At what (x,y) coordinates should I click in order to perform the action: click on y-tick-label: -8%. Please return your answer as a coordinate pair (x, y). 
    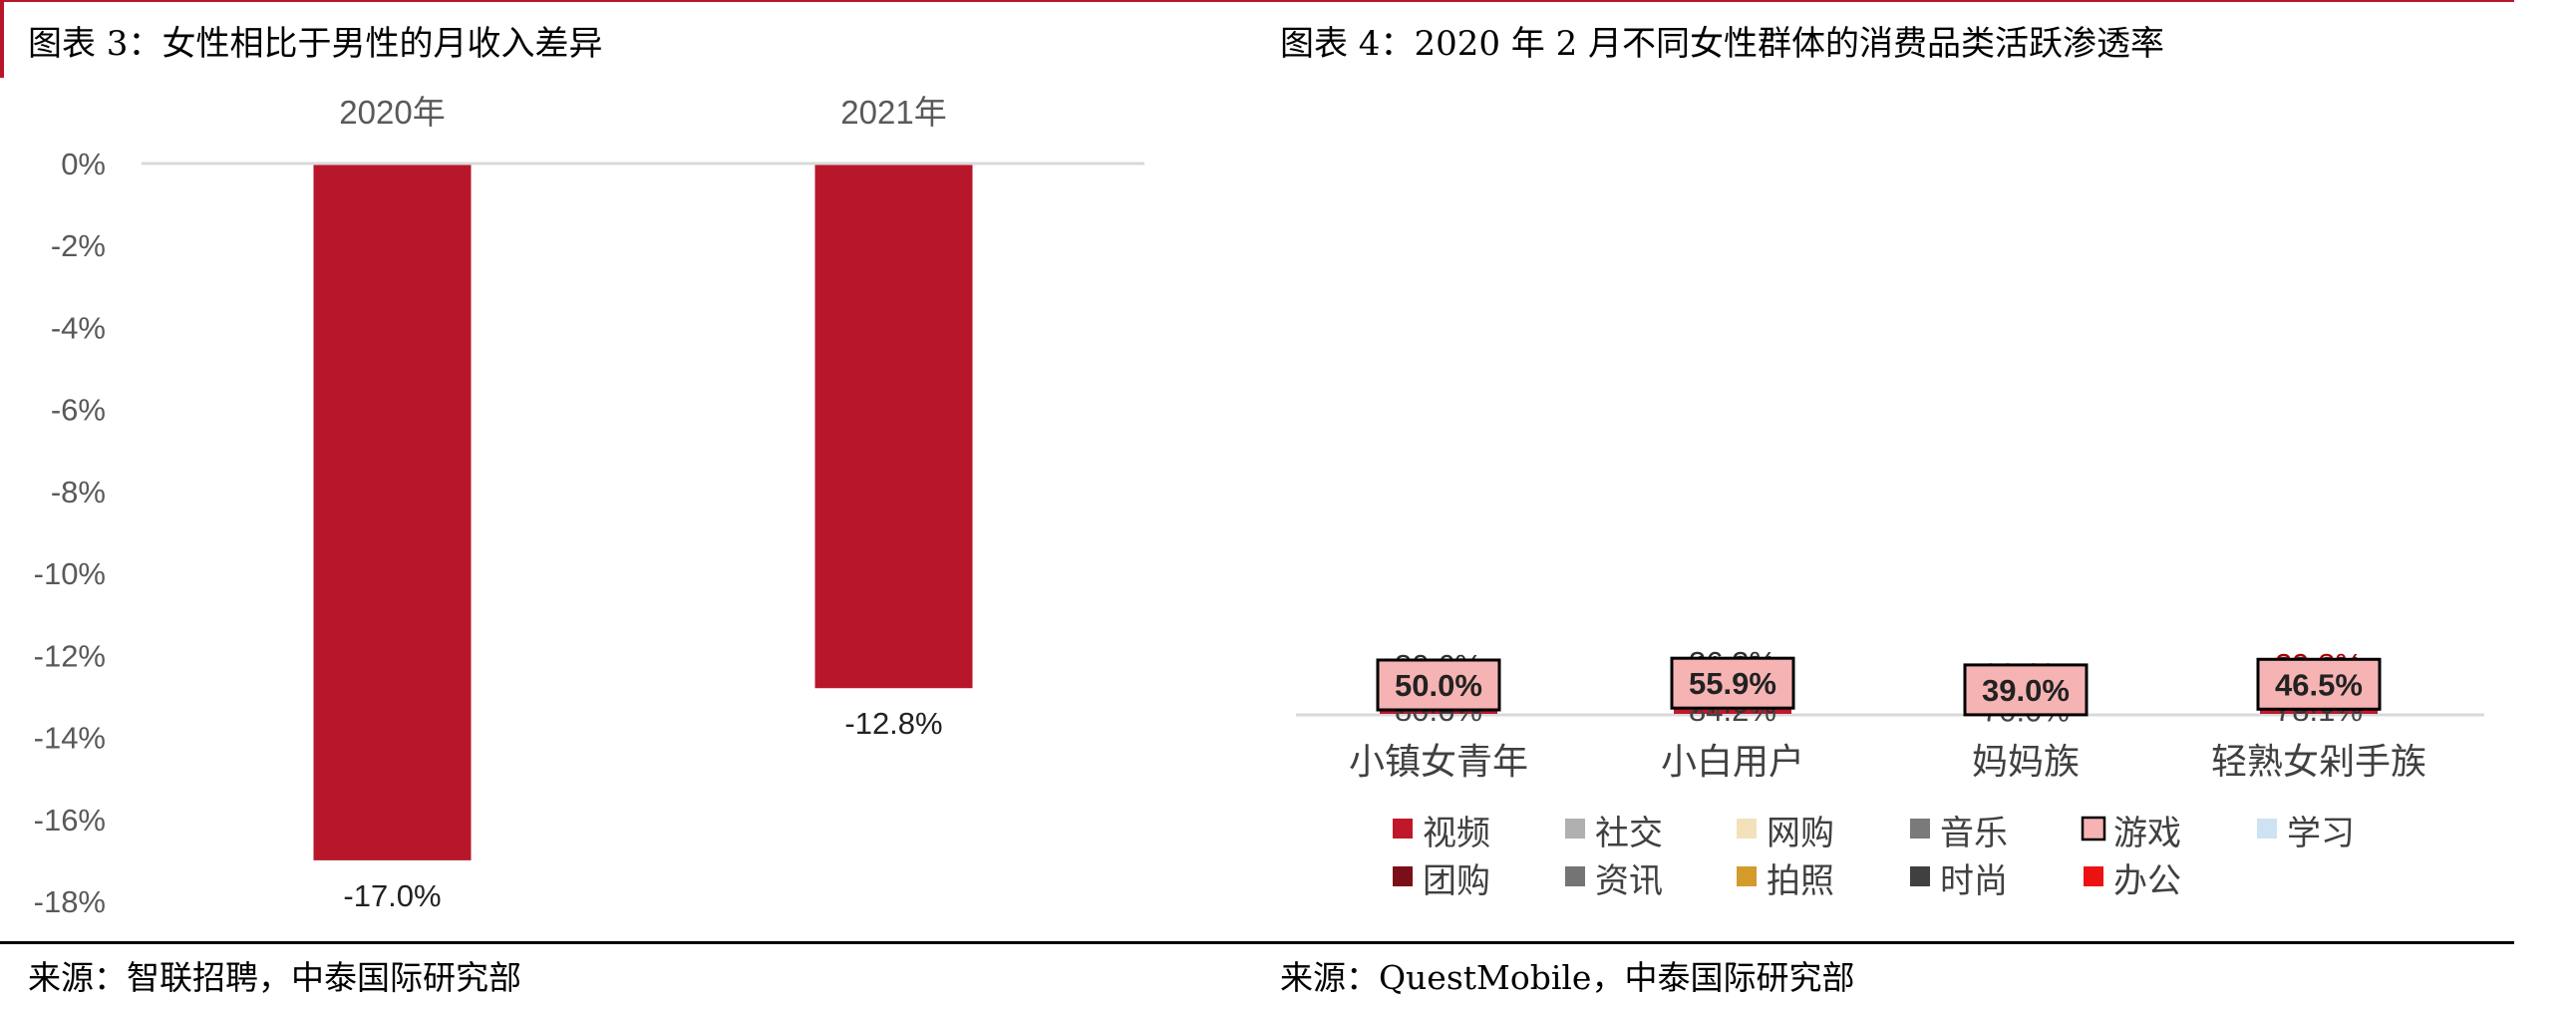
    Looking at the image, I should click on (78, 492).